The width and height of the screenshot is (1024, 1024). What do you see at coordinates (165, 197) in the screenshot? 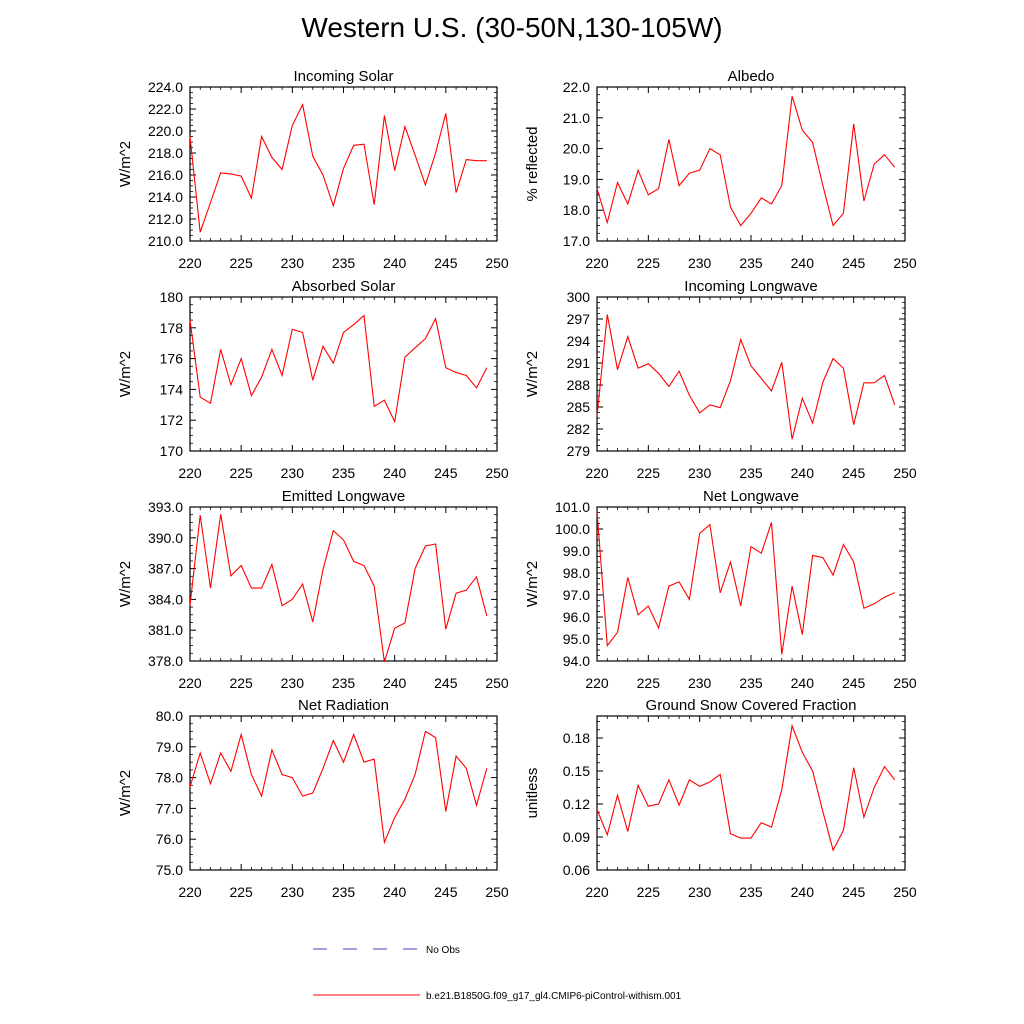
I see `y-tick-label: 214.0` at bounding box center [165, 197].